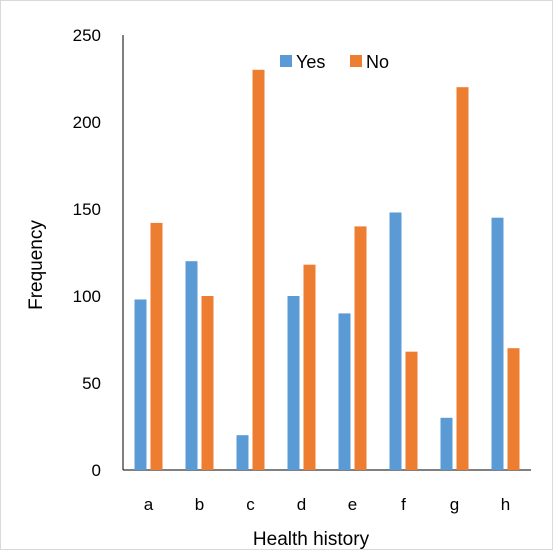 The height and width of the screenshot is (551, 553). Describe the element at coordinates (411, 410) in the screenshot. I see `bar-no-f` at that location.